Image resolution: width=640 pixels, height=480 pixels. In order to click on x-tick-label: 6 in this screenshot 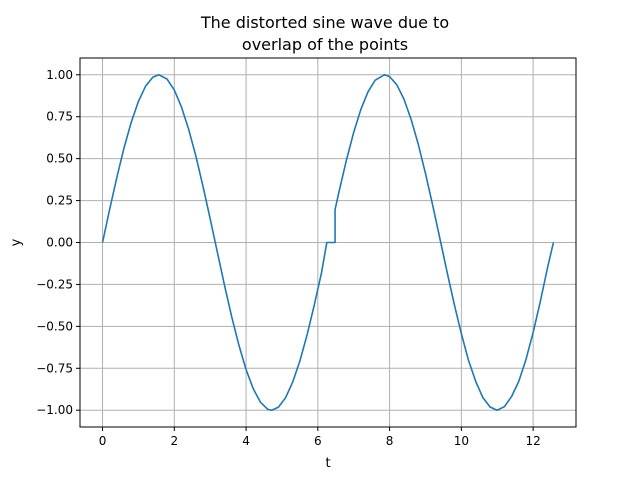, I will do `click(318, 441)`.